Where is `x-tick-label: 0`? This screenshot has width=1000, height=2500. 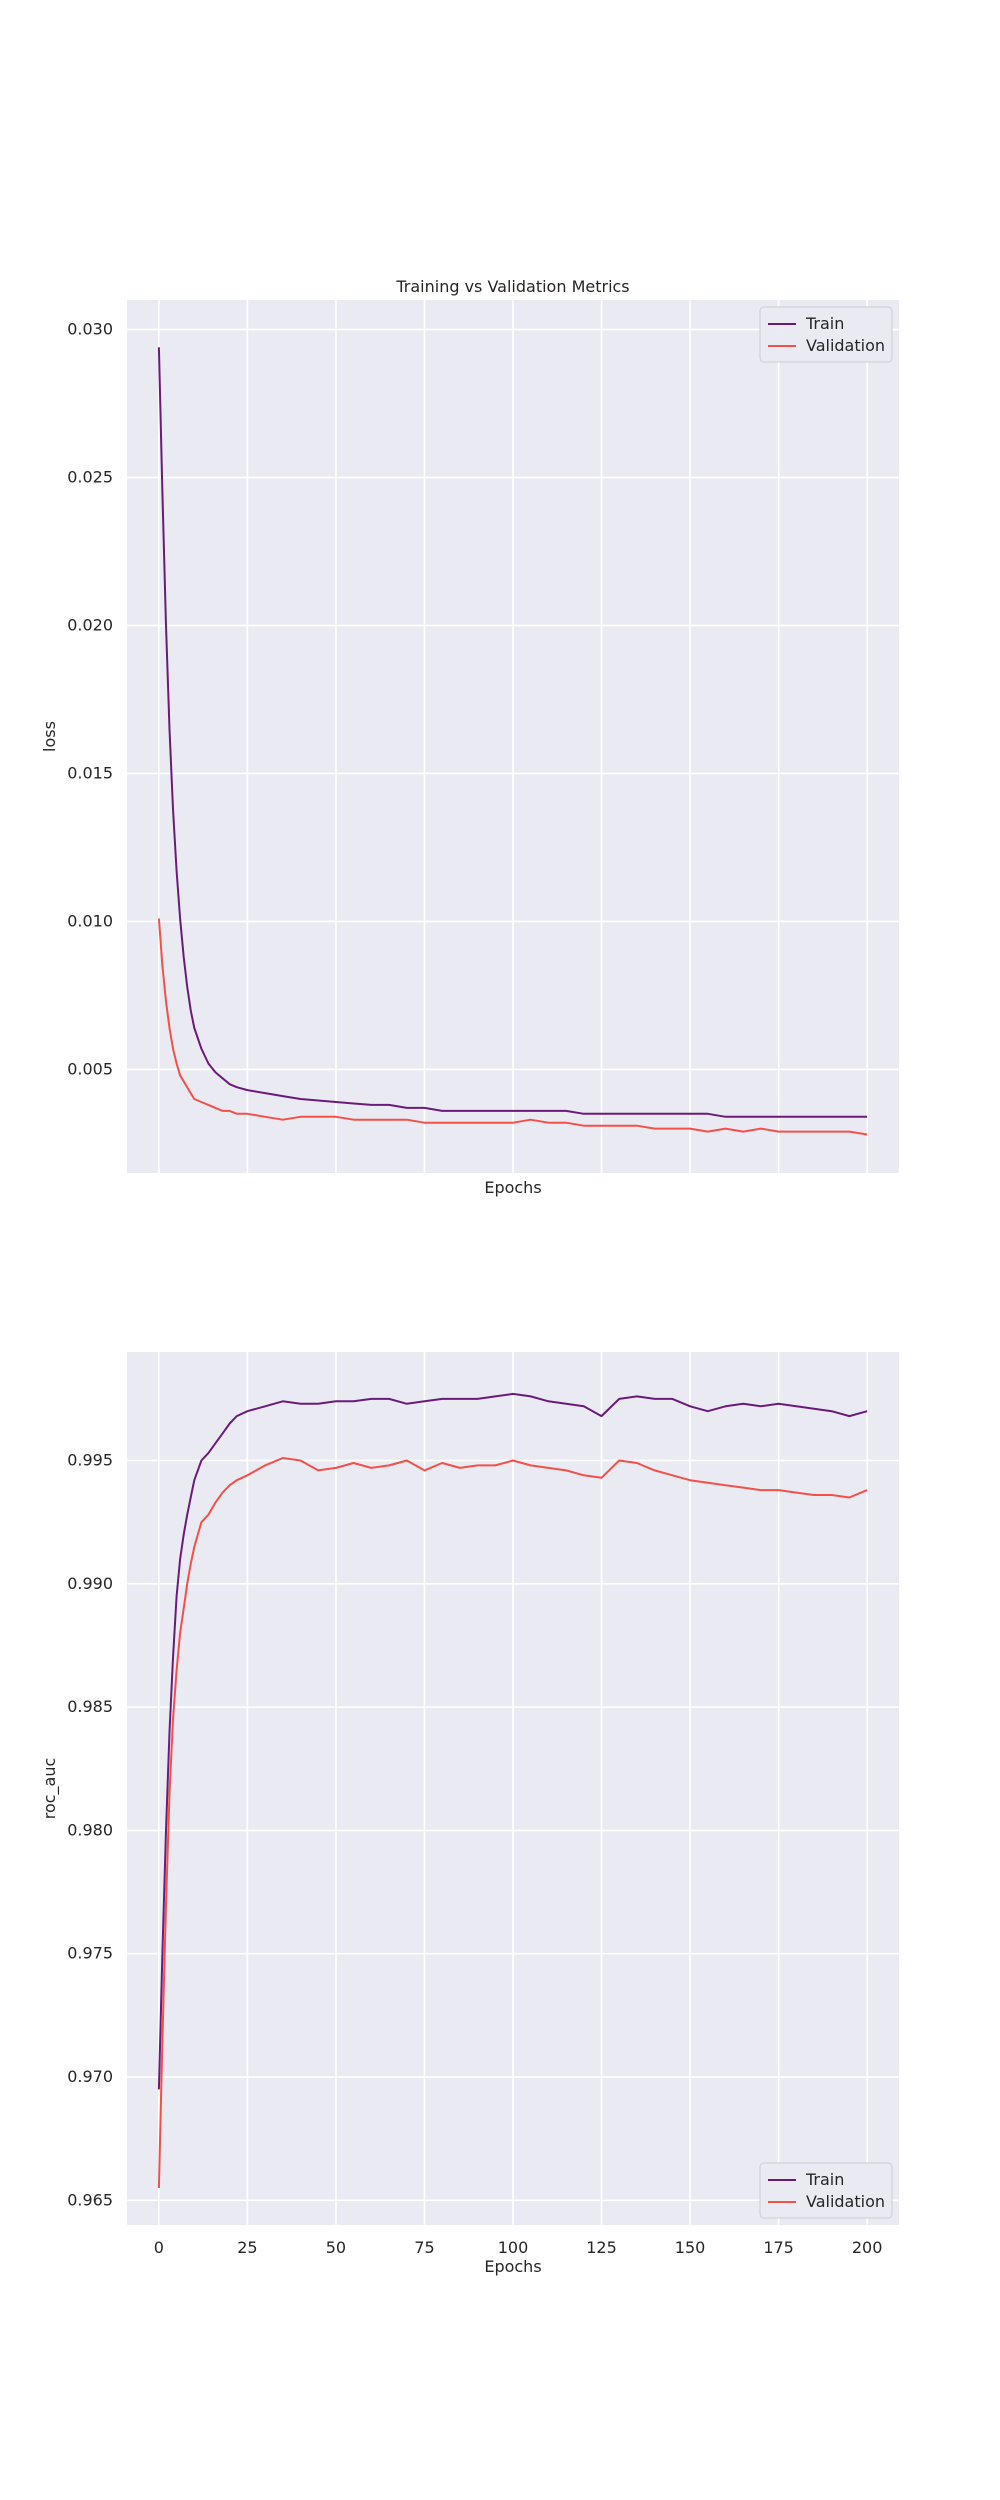 x-tick-label: 0 is located at coordinates (159, 2247).